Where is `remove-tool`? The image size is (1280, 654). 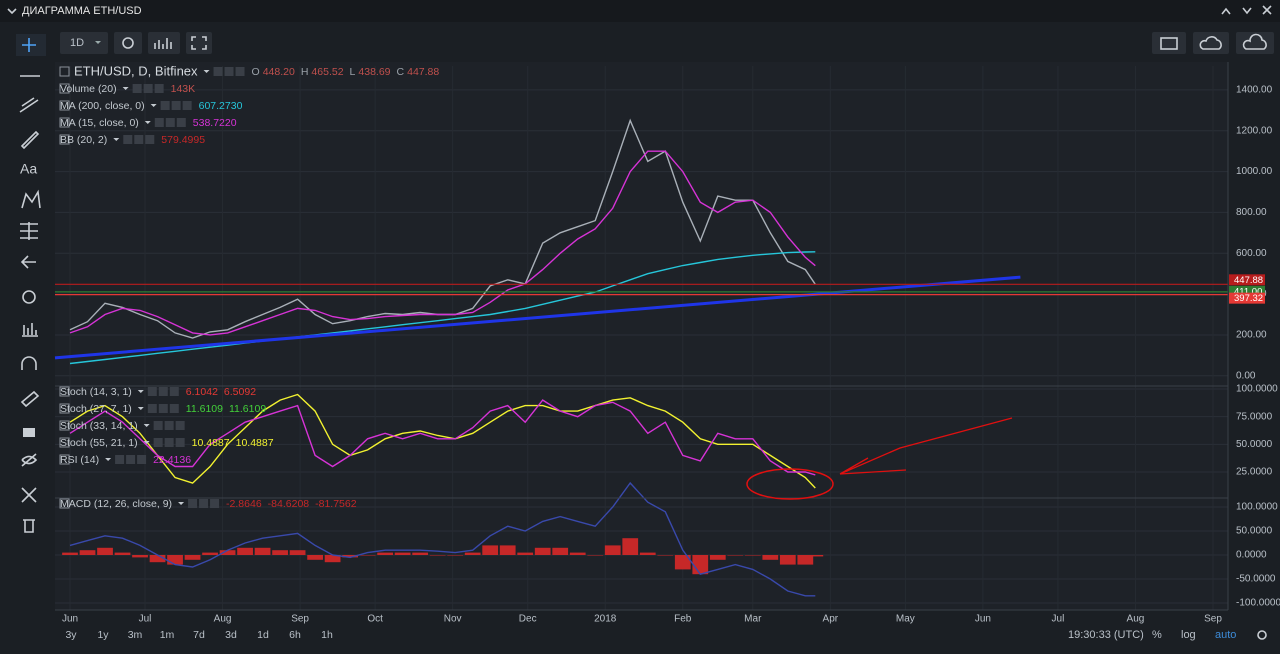
remove-tool is located at coordinates (29, 495).